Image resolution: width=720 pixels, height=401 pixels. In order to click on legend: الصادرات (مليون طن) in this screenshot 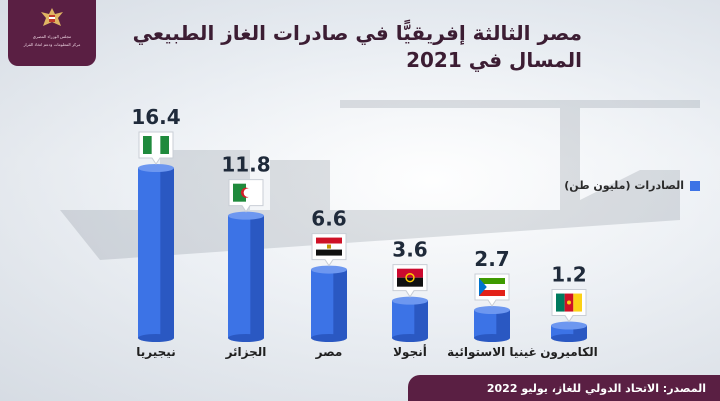, I will do `click(632, 185)`.